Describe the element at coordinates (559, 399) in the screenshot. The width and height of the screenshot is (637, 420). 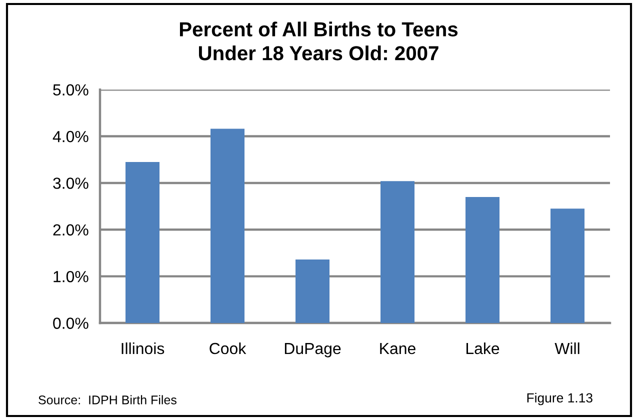
I see `caption: Figure 1.13` at that location.